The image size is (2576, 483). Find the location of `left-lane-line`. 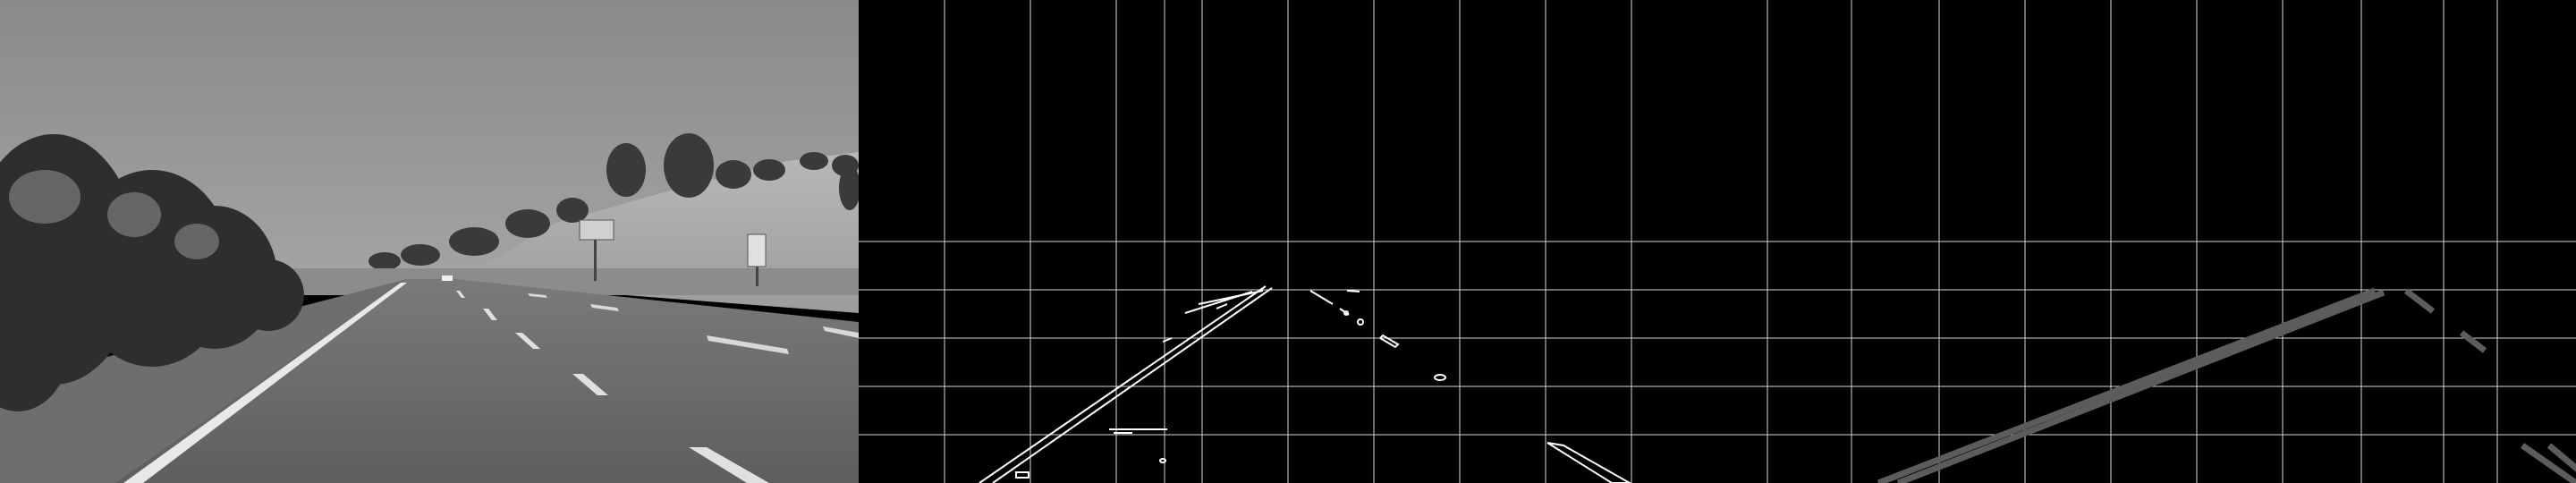

left-lane-line is located at coordinates (265, 383).